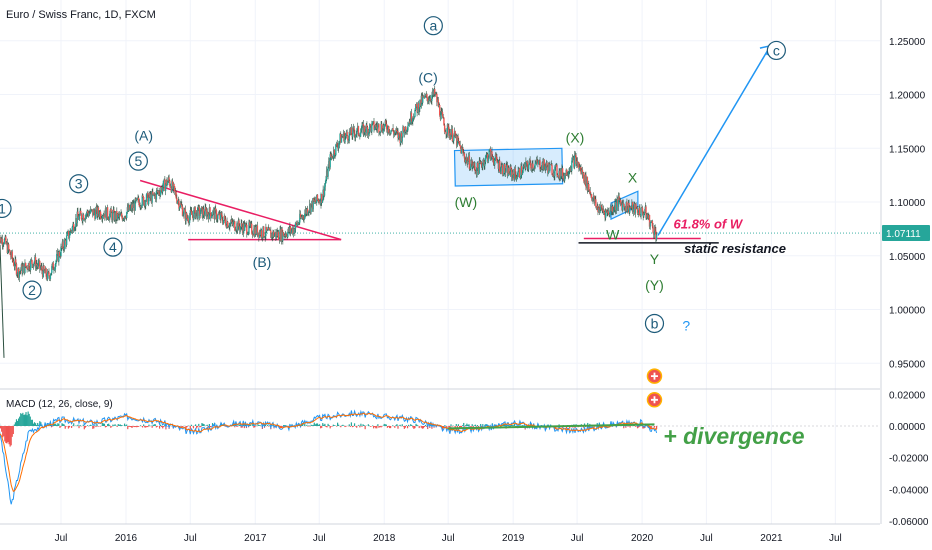  I want to click on x-tick-label: 2021, so click(771, 538).